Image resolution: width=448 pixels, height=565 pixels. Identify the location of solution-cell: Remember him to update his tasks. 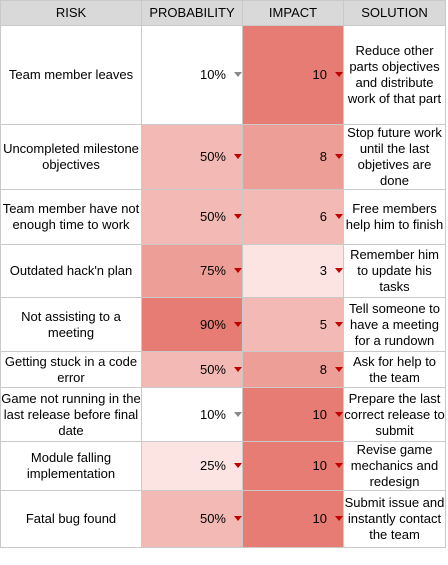
(394, 271).